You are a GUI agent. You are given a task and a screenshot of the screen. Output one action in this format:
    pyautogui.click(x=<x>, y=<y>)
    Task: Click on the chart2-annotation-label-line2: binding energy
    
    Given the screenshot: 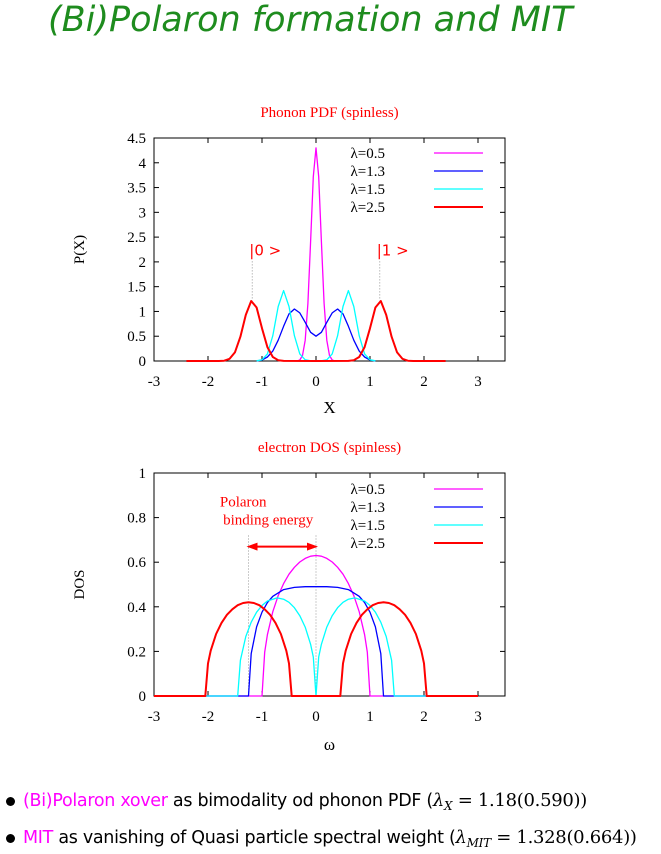 What is the action you would take?
    pyautogui.click(x=268, y=520)
    